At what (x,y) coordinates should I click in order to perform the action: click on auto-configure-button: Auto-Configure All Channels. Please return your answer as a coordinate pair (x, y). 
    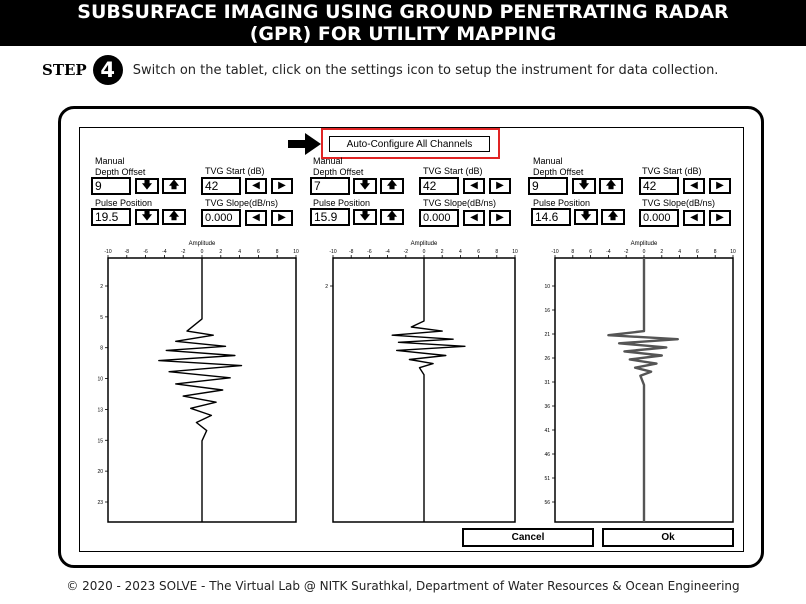
    Looking at the image, I should click on (409, 144).